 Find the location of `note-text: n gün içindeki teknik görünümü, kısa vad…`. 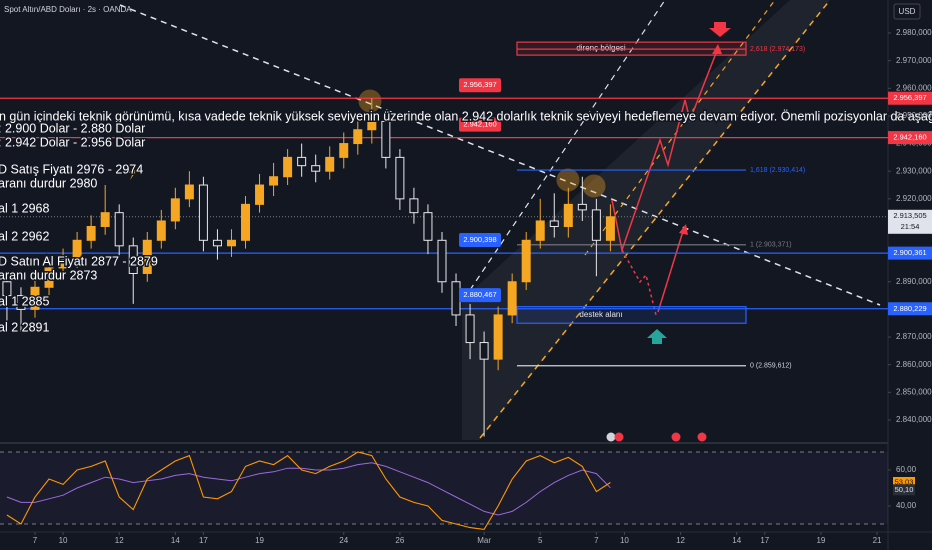

note-text: n gün içindeki teknik görünümü, kısa vad… is located at coordinates (466, 116).